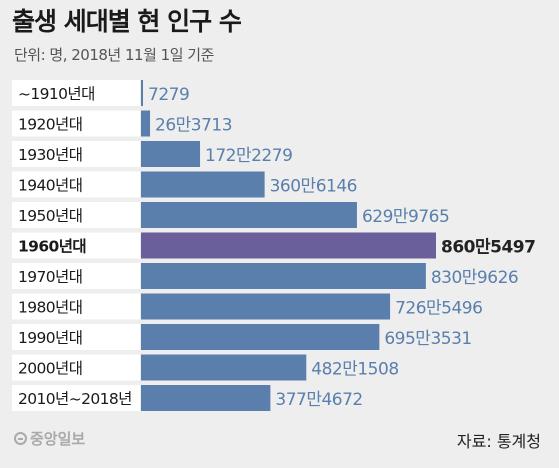 This screenshot has width=559, height=468. I want to click on value-label: 360만6146, so click(313, 187).